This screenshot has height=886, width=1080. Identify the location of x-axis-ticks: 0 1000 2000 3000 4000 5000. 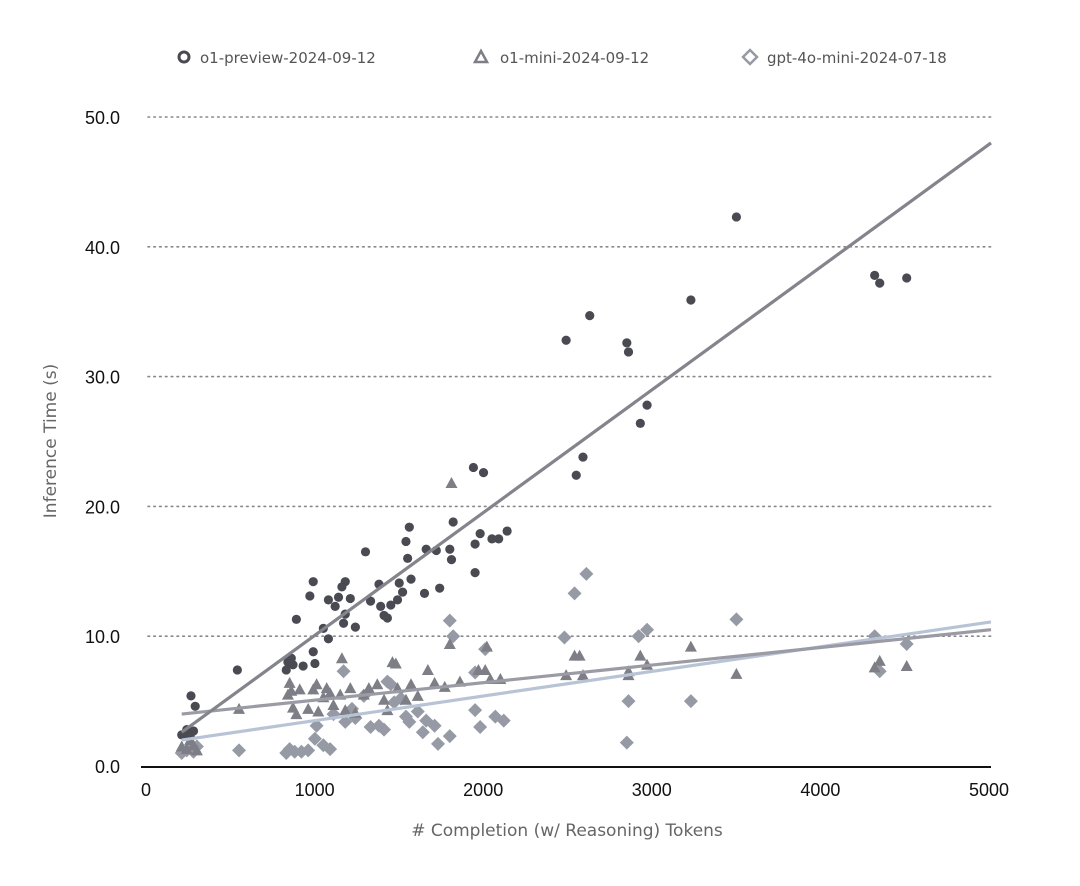
(575, 790).